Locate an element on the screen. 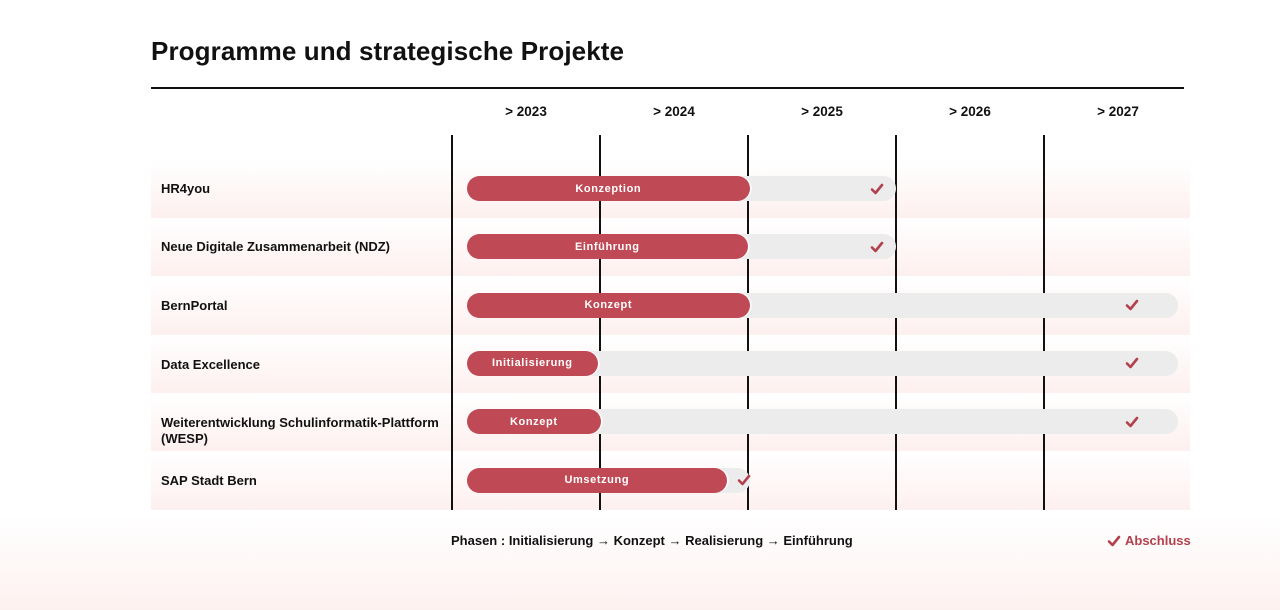 The width and height of the screenshot is (1280, 610). project-label: Neue Digitale Zusammenarbeit (NDZ) is located at coordinates (275, 246).